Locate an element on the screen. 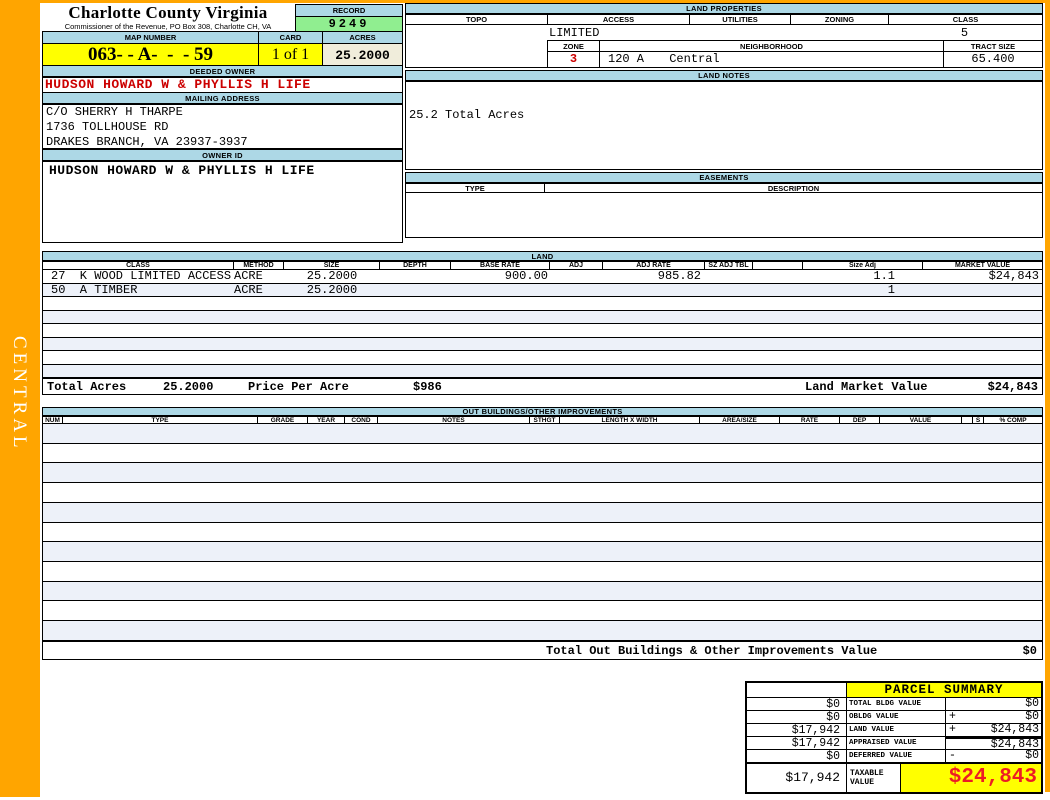 This screenshot has width=1050, height=800. total-acres-label: Total Acres is located at coordinates (87, 387).